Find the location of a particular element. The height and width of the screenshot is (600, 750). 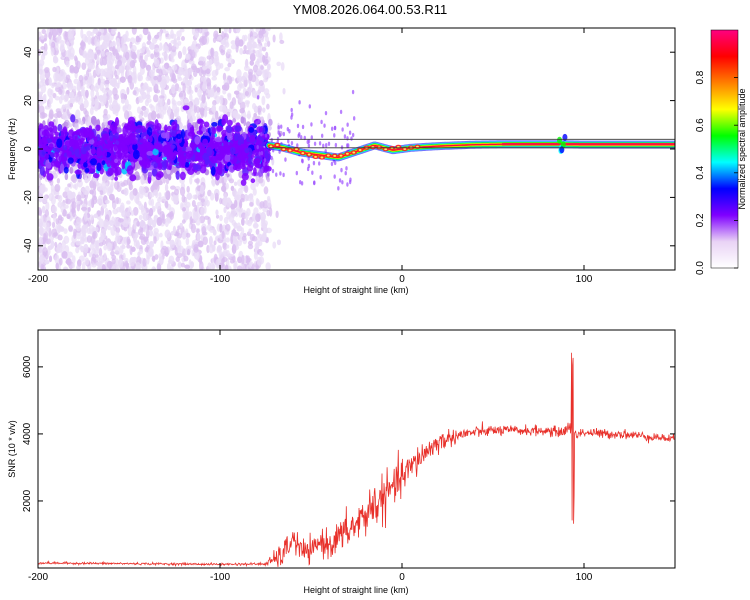

ridge-peak-core is located at coordinates (303, 153).